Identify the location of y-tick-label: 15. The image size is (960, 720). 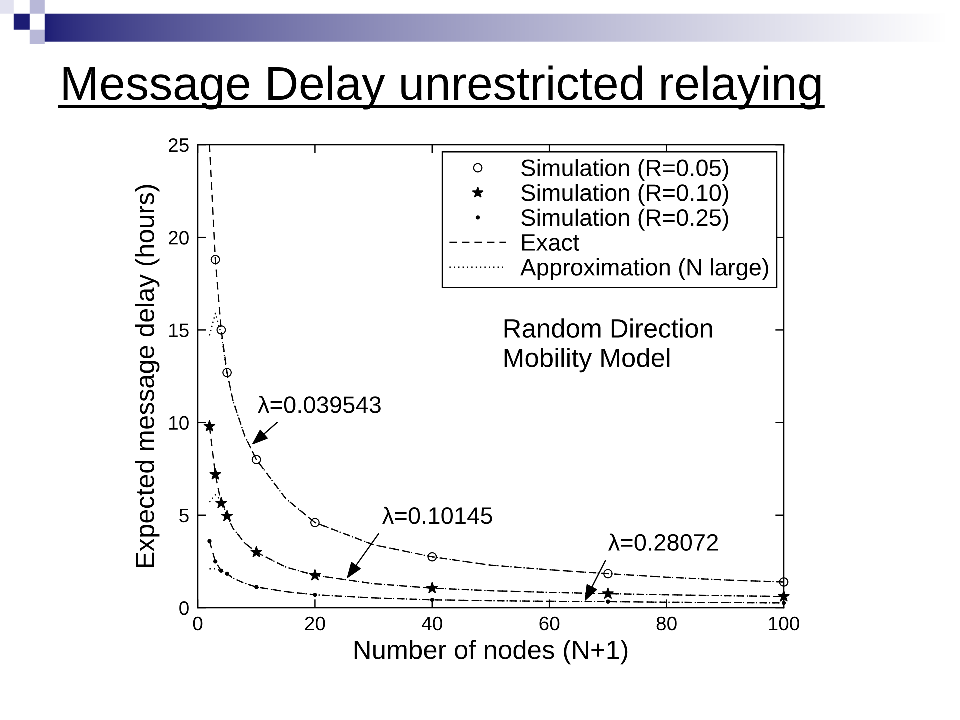
(179, 331).